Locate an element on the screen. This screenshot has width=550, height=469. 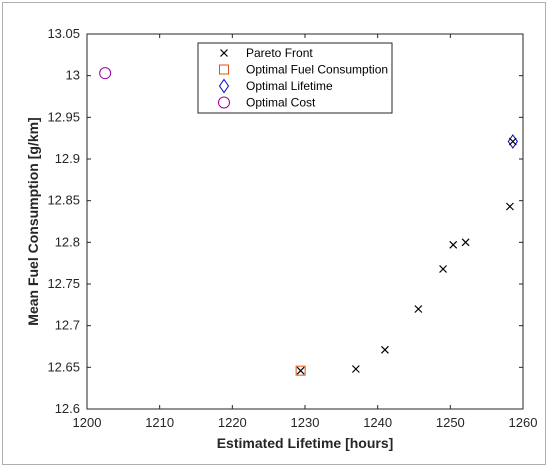
y-tick-label: 12.8 is located at coordinates (67, 241).